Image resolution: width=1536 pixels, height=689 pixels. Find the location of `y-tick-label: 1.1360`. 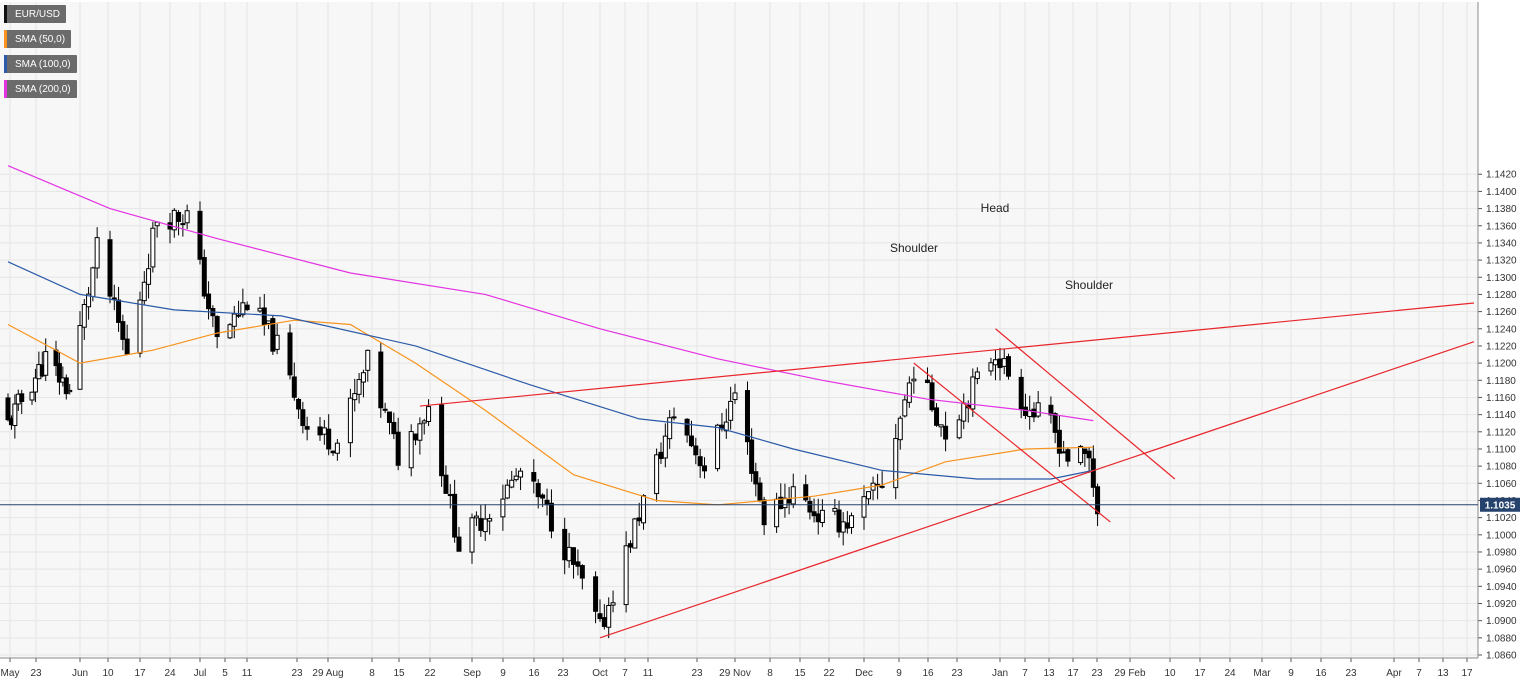

y-tick-label: 1.1360 is located at coordinates (1501, 226).